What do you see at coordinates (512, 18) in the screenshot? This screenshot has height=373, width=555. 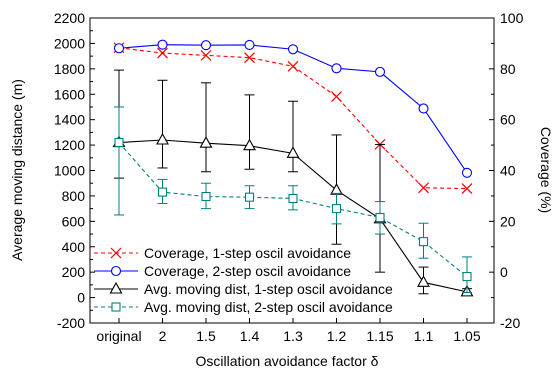 I see `y-right-tick-label: 100` at bounding box center [512, 18].